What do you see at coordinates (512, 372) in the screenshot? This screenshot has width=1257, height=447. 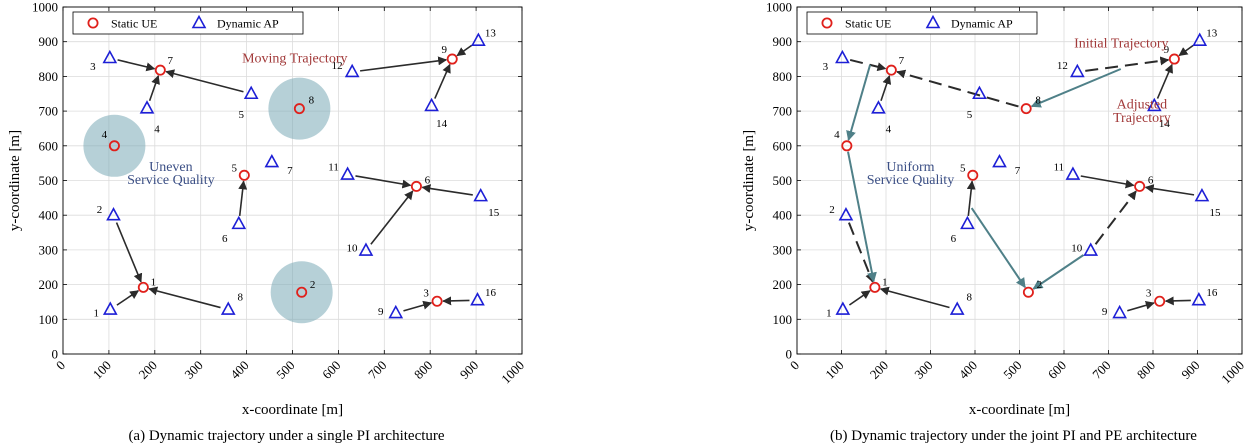 I see `x-tick-label: 1000` at bounding box center [512, 372].